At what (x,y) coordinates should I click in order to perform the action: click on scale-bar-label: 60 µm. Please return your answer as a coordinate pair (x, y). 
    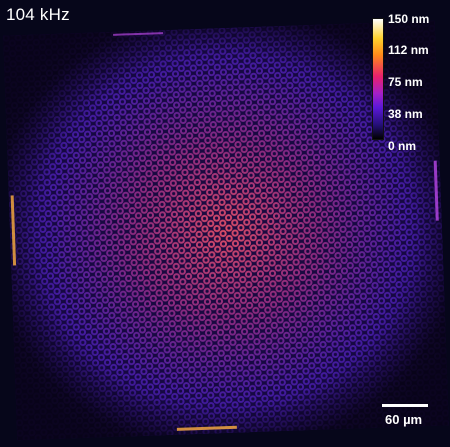
    Looking at the image, I should click on (404, 419).